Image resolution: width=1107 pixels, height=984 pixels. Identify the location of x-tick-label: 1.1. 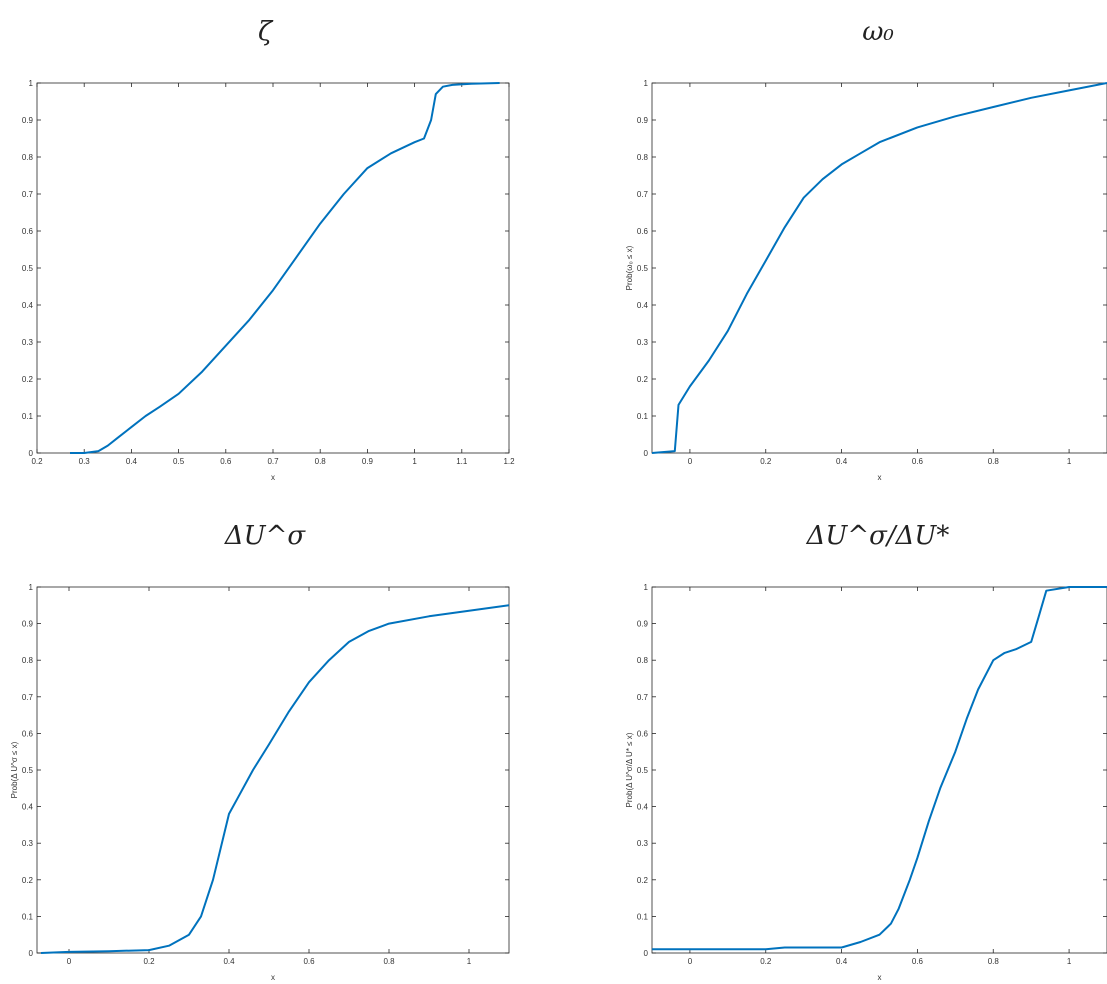
(462, 461).